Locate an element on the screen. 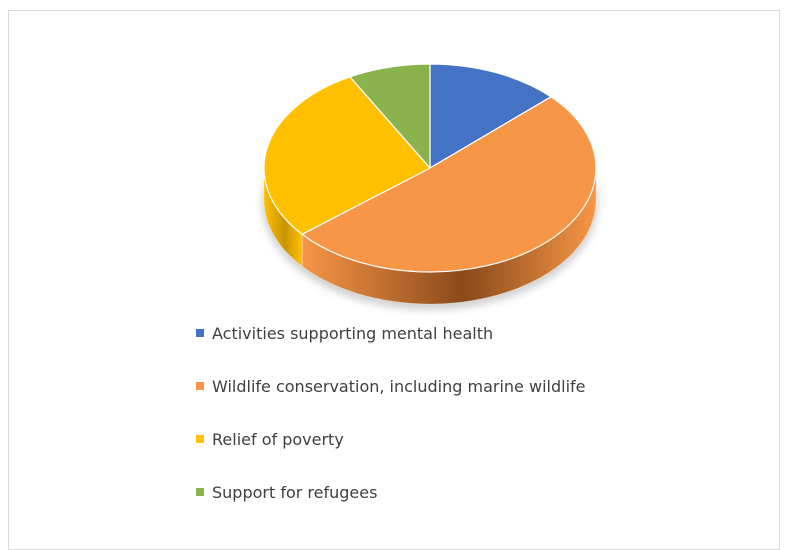  legend-swatch-wildlife-conservation is located at coordinates (200, 386).